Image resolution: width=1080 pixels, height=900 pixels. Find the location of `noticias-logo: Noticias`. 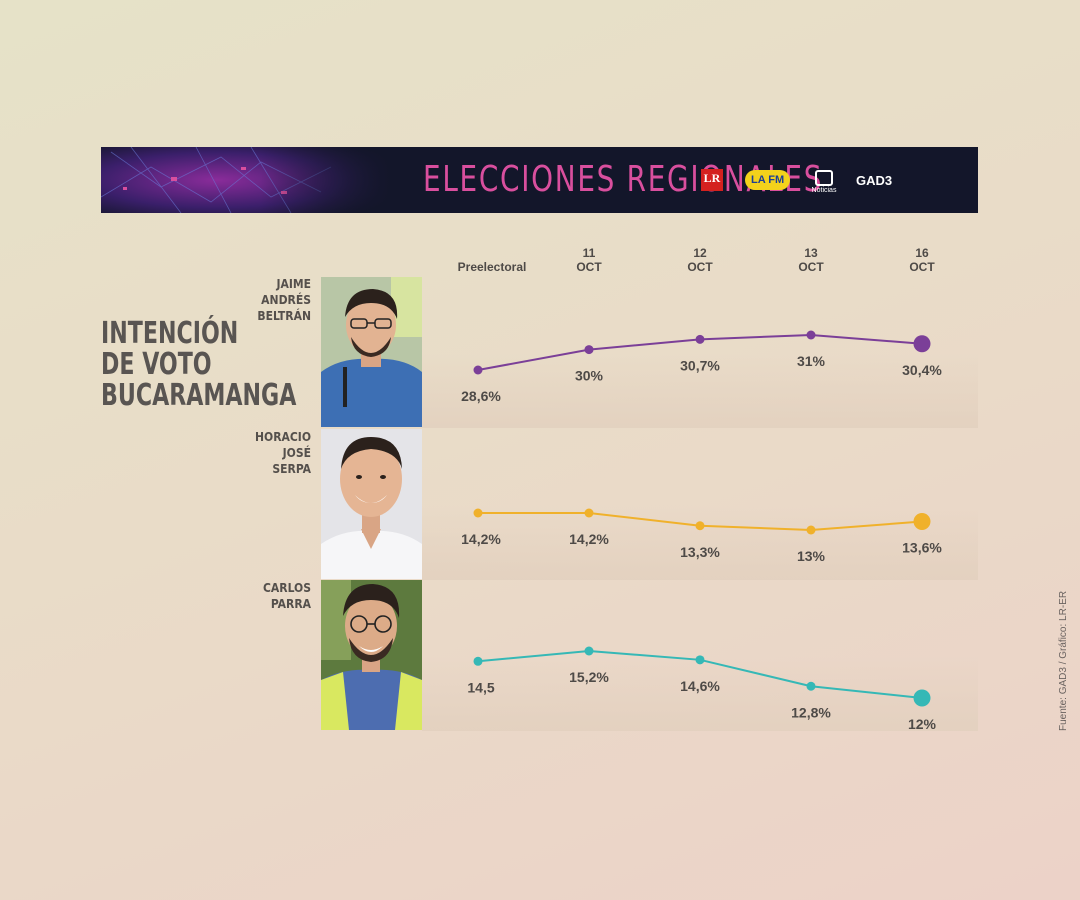

noticias-logo: Noticias is located at coordinates (824, 182).